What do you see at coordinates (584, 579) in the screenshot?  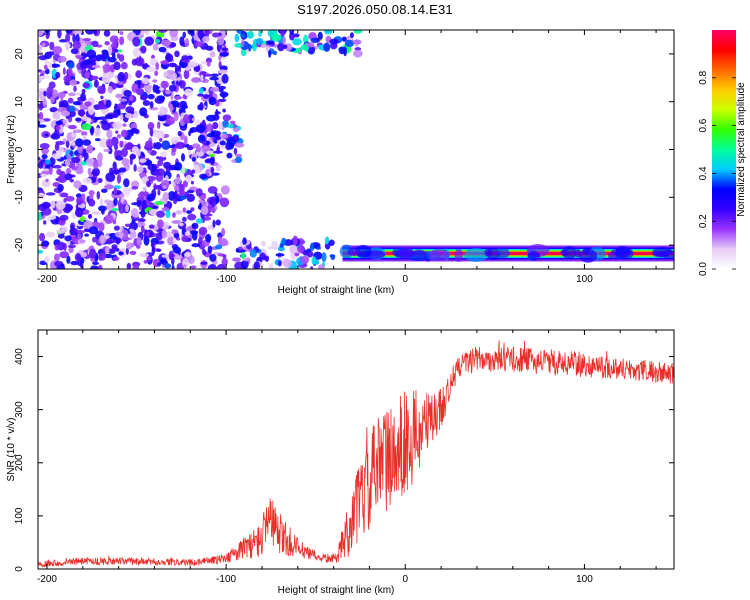 I see `snr-xtick-label: 100` at bounding box center [584, 579].